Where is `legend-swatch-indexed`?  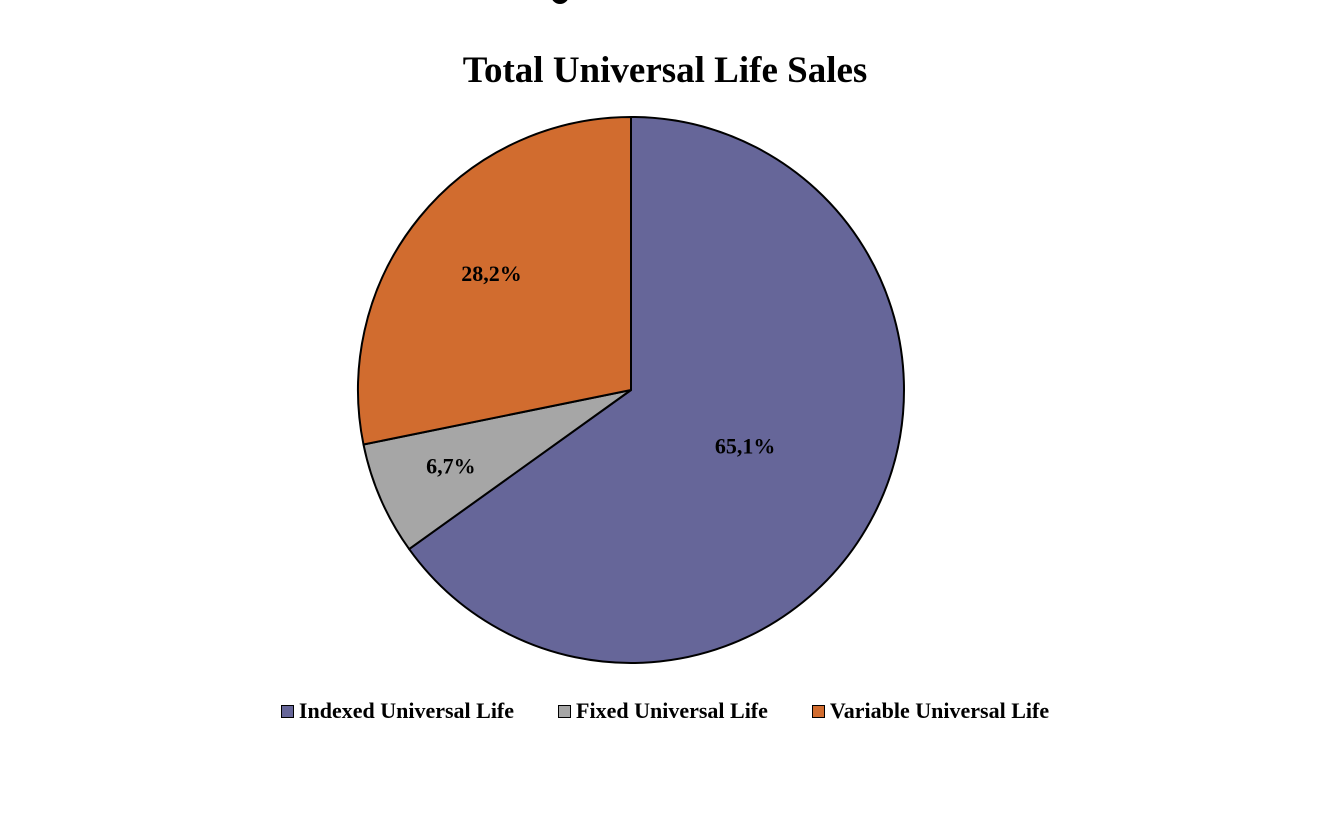 legend-swatch-indexed is located at coordinates (287, 711).